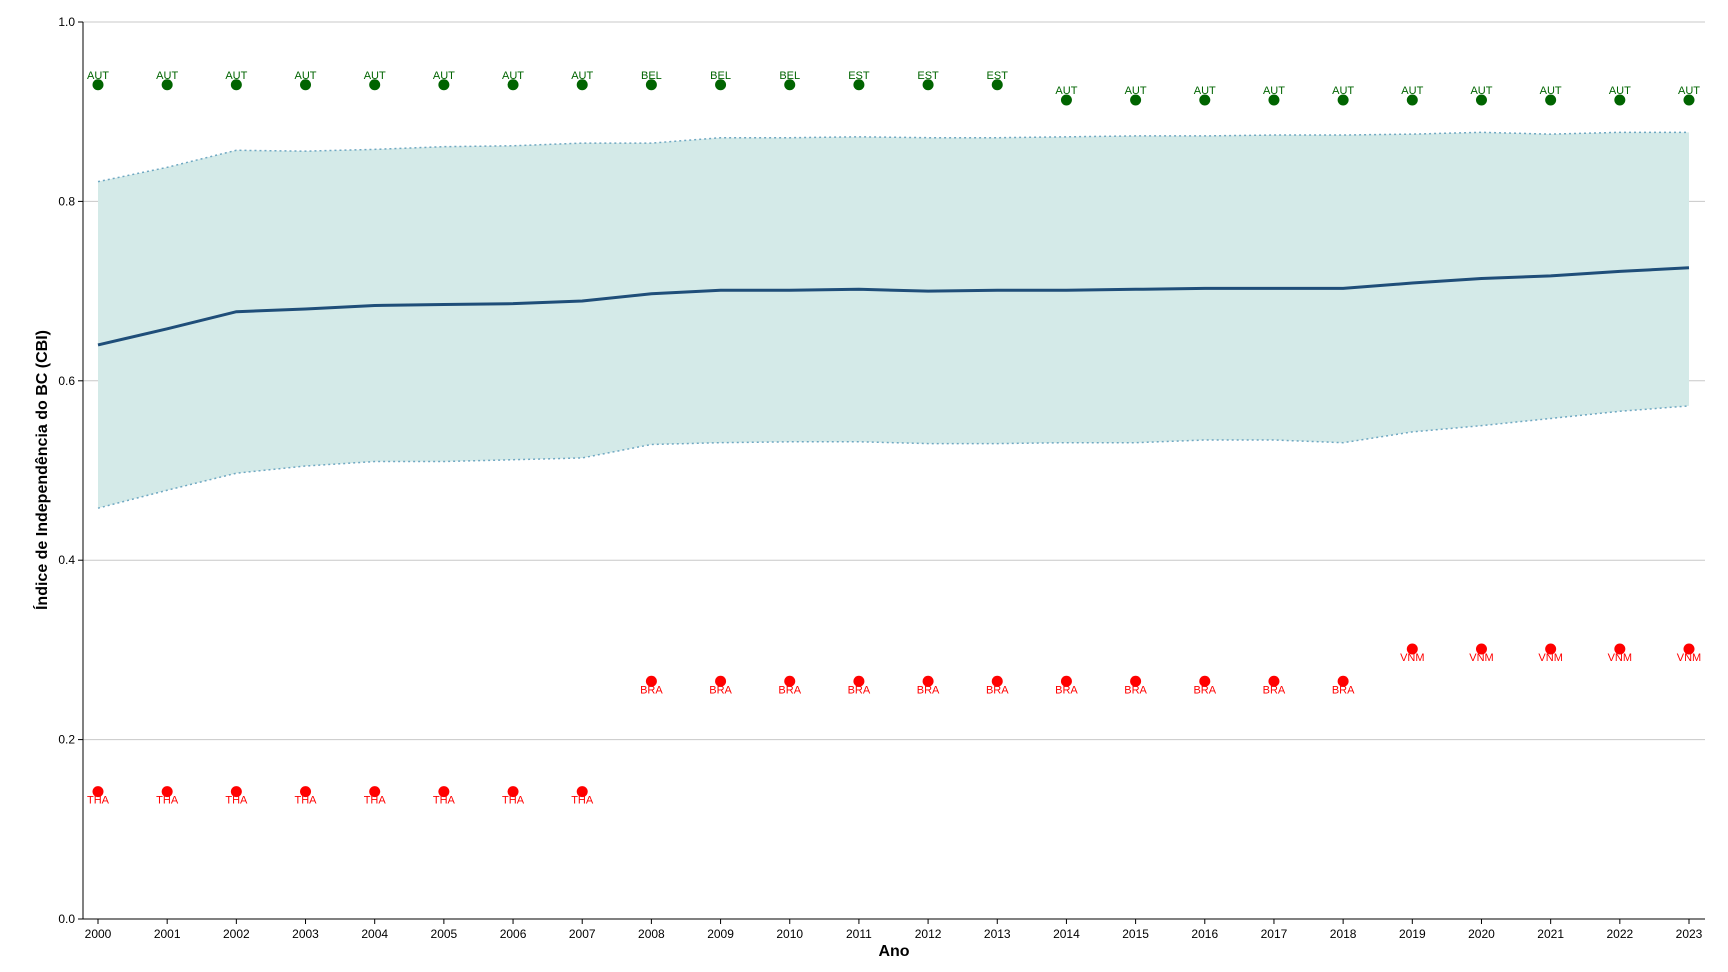  I want to click on y-tick-label: 0.0, so click(66, 919).